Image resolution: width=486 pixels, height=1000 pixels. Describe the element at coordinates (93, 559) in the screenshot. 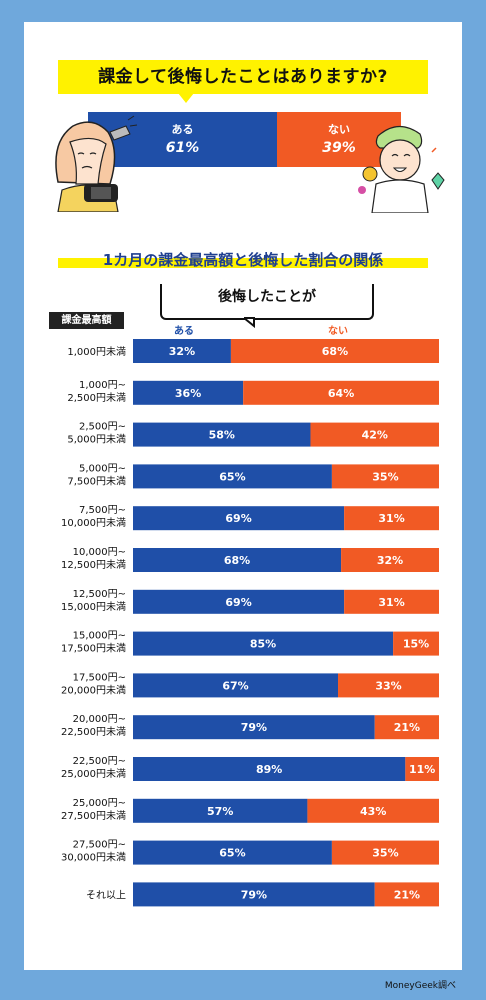

I see `category-label-5: 10,000円~ 12,500円未満` at that location.